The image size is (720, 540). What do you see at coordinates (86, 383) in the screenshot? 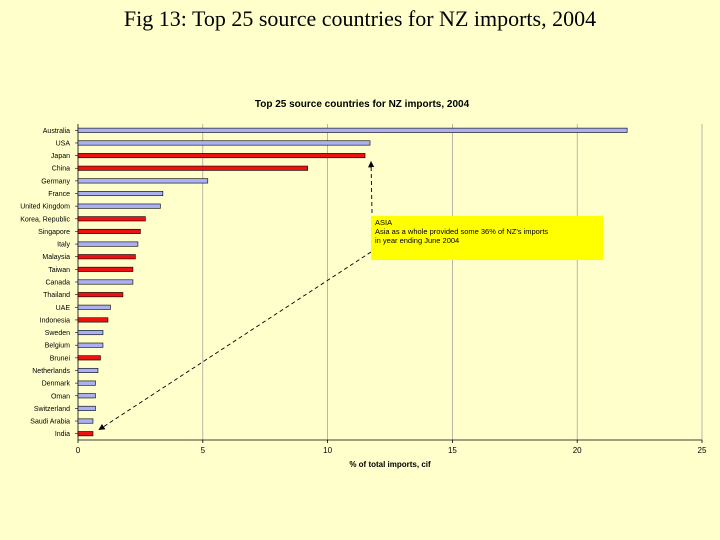
I see `bar-denmark` at bounding box center [86, 383].